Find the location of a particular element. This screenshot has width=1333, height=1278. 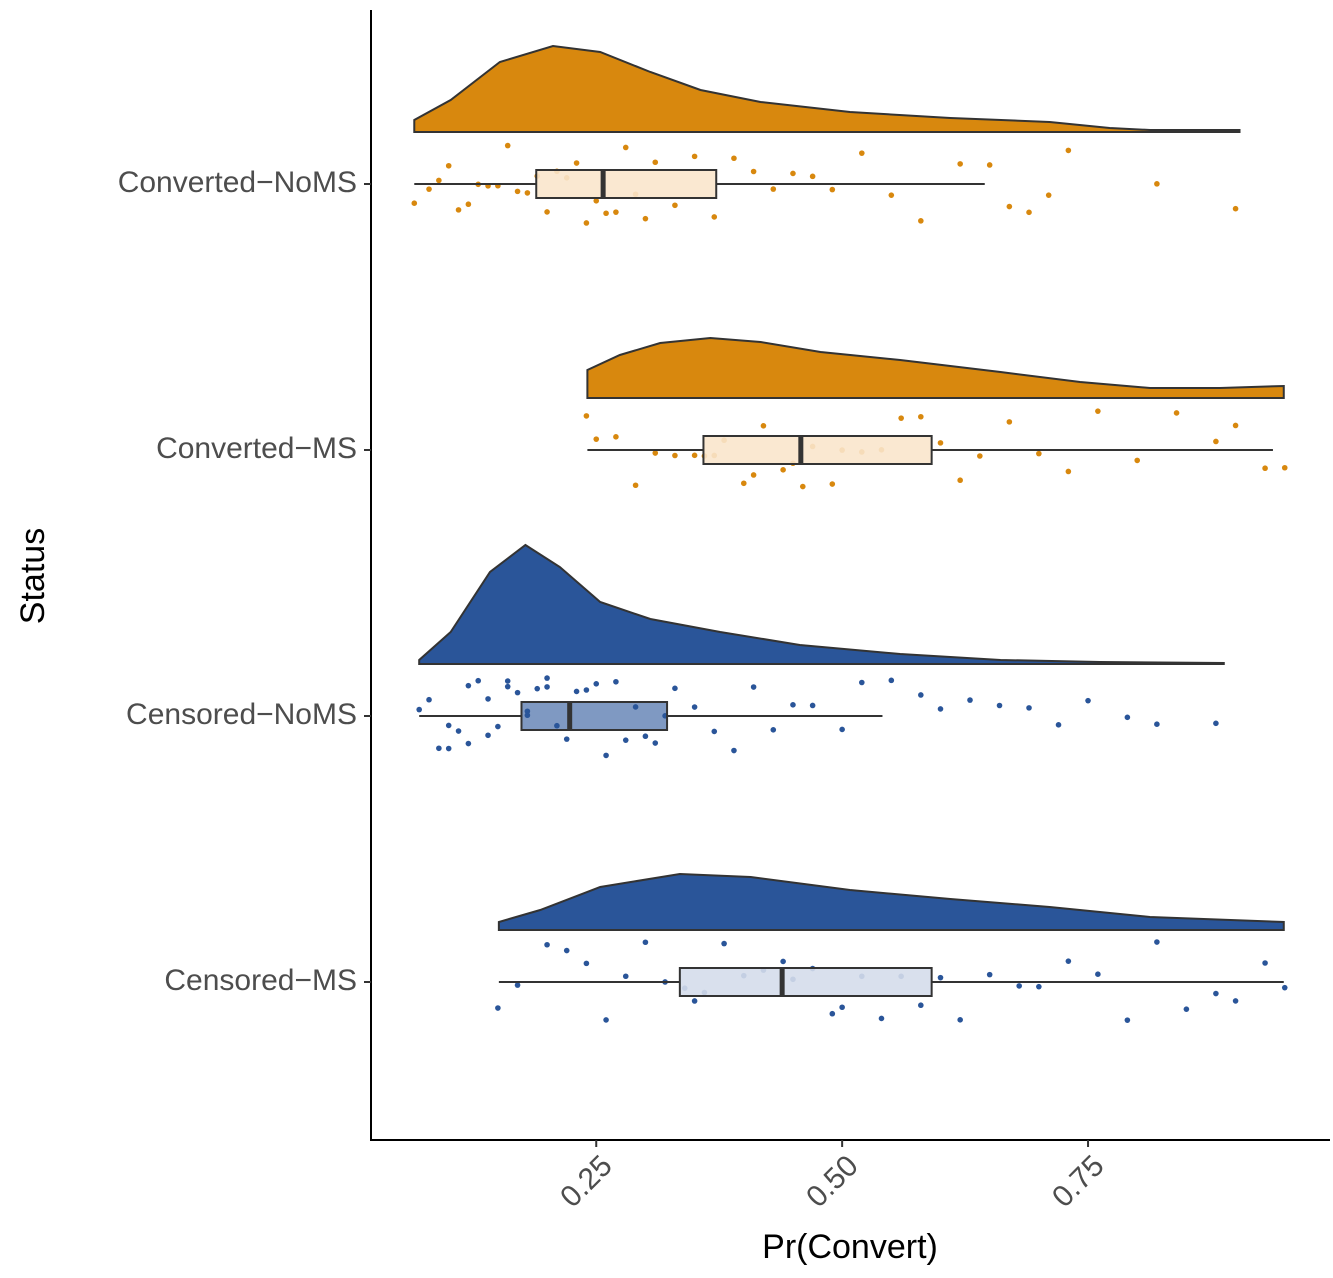

x-tick-label: 0.50 is located at coordinates (832, 1181).